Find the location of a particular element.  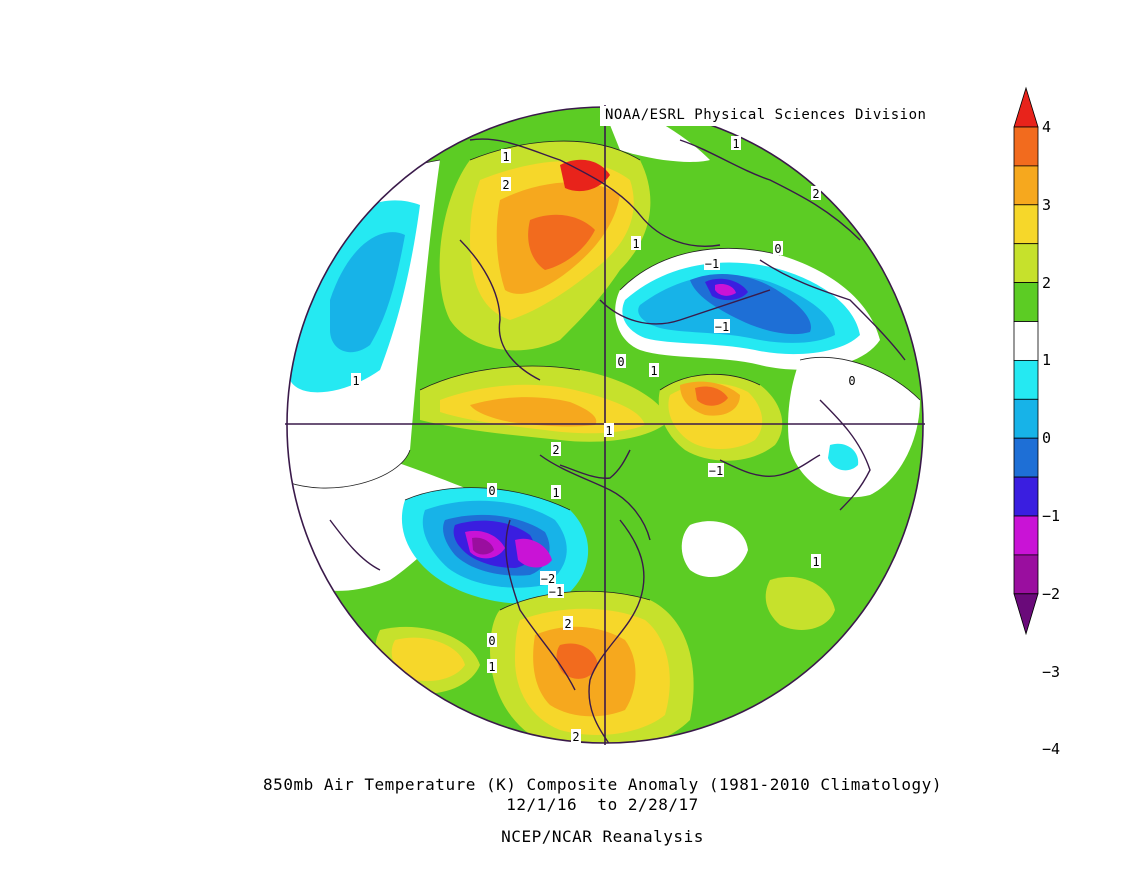

caption-dates: 12/1/16 to 2/28/17 is located at coordinates (602, 804).